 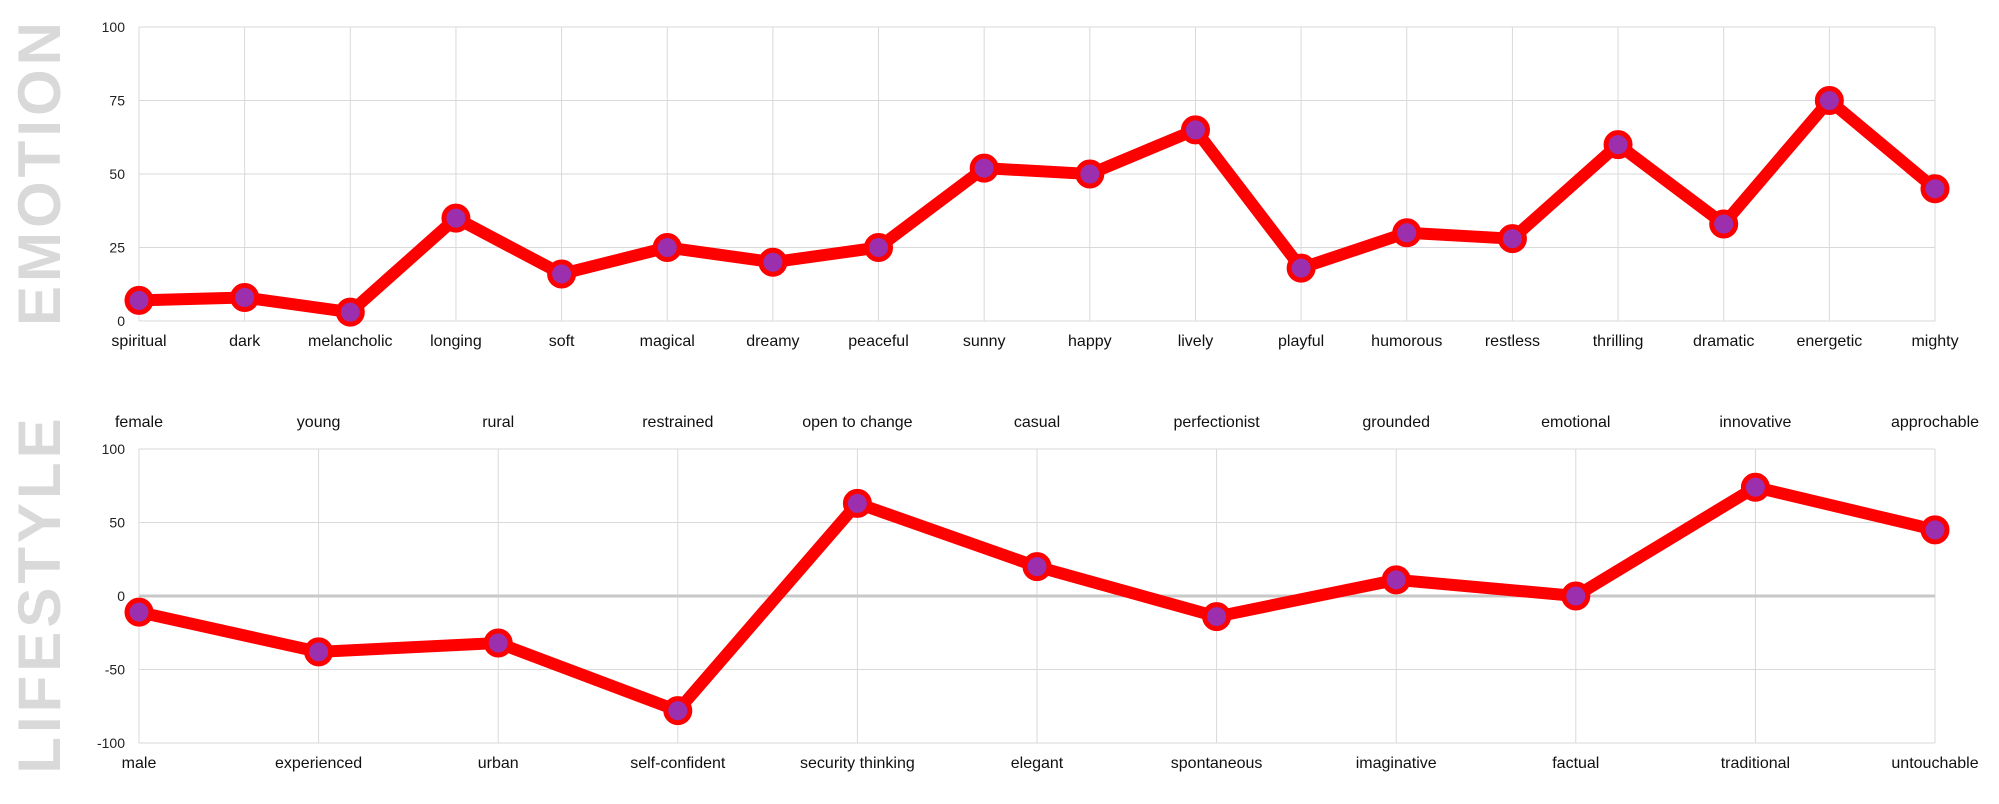 I want to click on x-category-label: peaceful, so click(x=878, y=341).